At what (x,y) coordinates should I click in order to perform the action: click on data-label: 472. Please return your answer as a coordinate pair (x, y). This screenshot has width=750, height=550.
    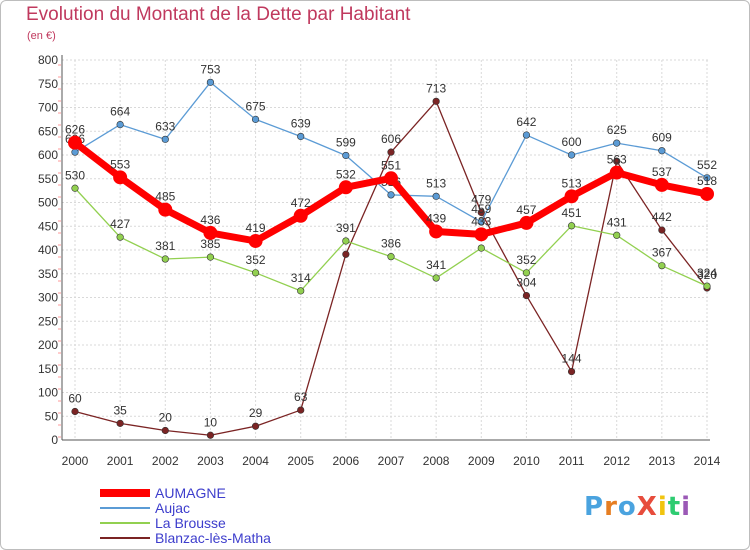
    Looking at the image, I should click on (301, 203).